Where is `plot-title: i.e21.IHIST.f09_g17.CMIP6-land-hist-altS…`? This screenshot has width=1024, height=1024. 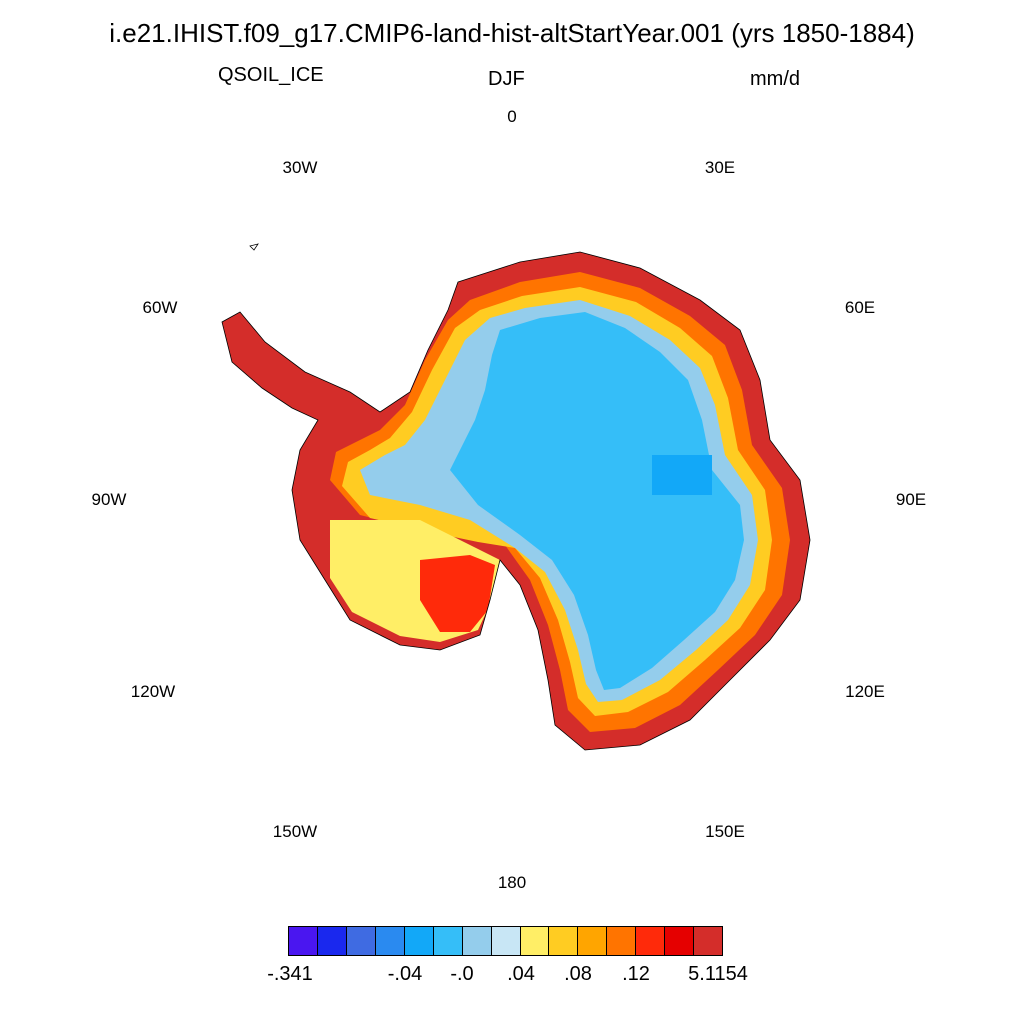
plot-title: i.e21.IHIST.f09_g17.CMIP6-land-hist-altS… is located at coordinates (512, 33).